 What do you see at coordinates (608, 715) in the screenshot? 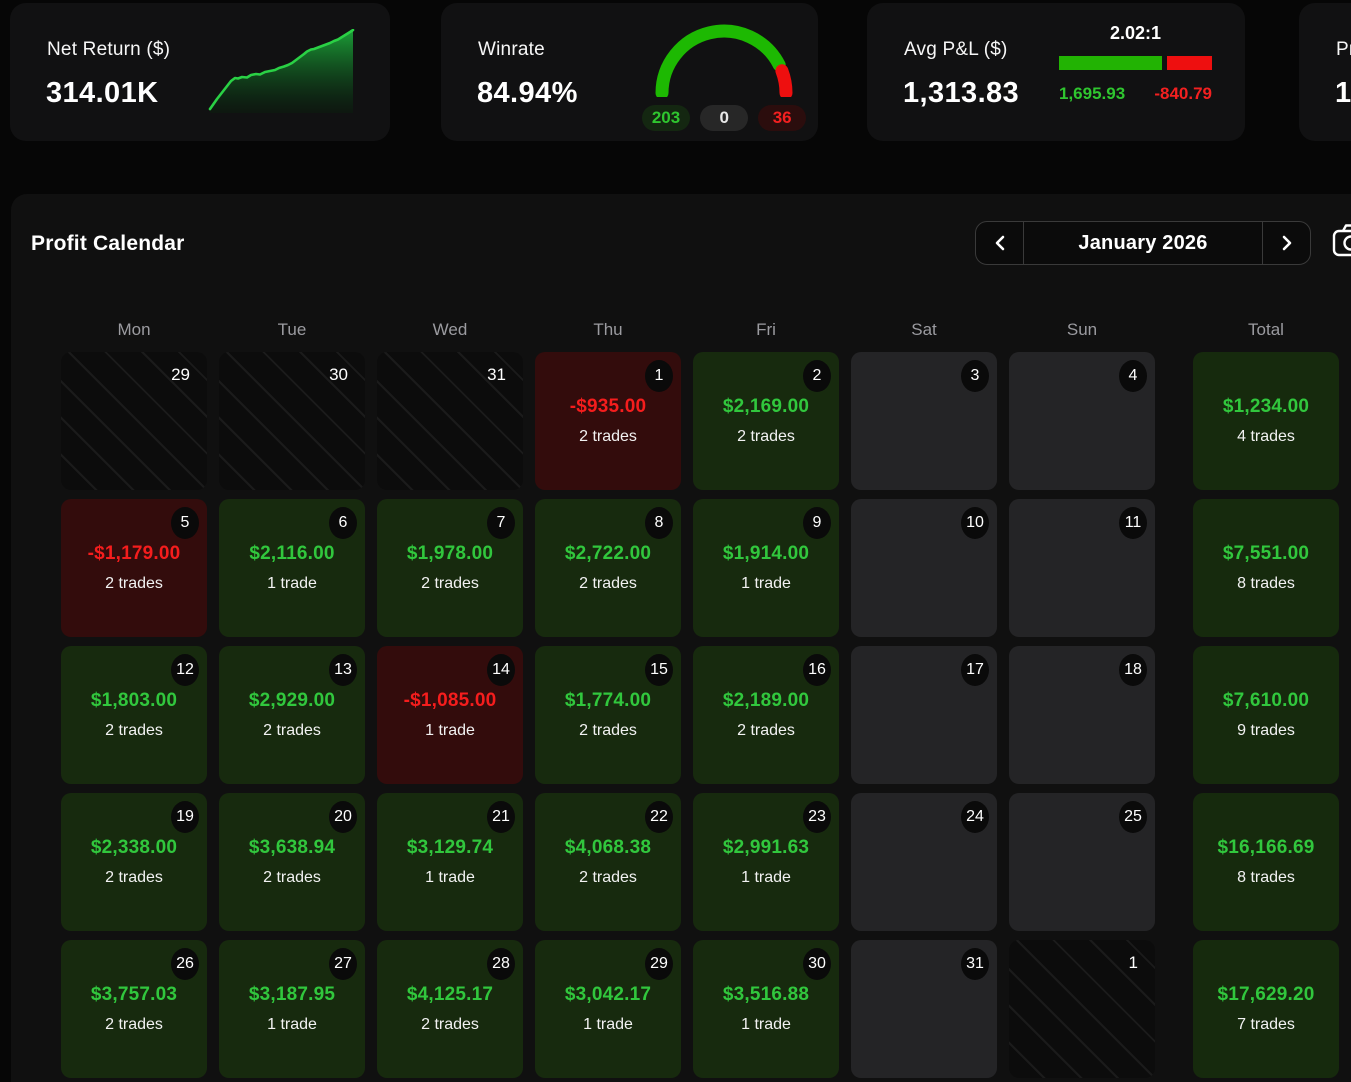
I see `calendar-day-cell-15: 15 $1,774.00 2 trades` at bounding box center [608, 715].